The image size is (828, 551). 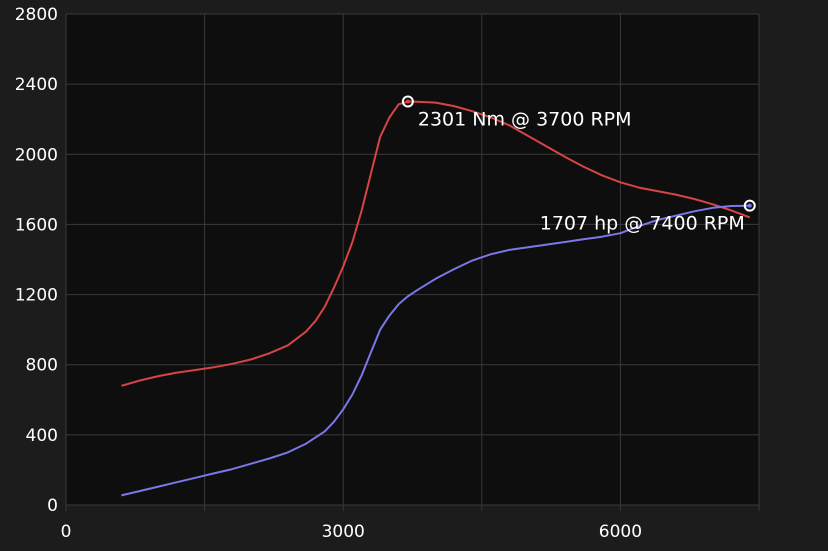 What do you see at coordinates (52, 506) in the screenshot?
I see `y-tick-label: 0` at bounding box center [52, 506].